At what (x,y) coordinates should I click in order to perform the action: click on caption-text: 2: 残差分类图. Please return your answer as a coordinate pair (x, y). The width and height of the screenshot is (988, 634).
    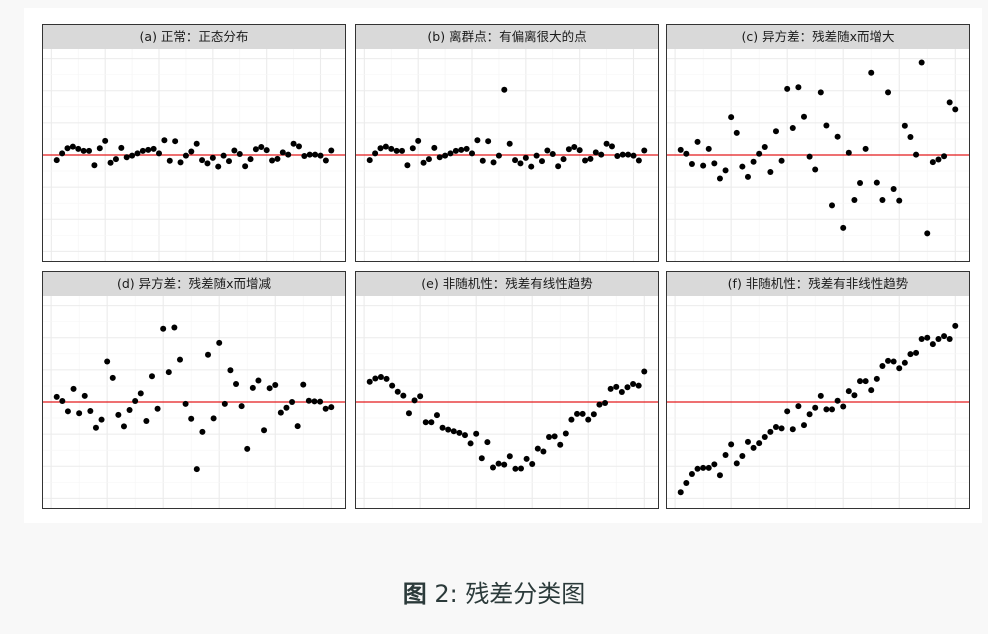
    Looking at the image, I should click on (510, 594).